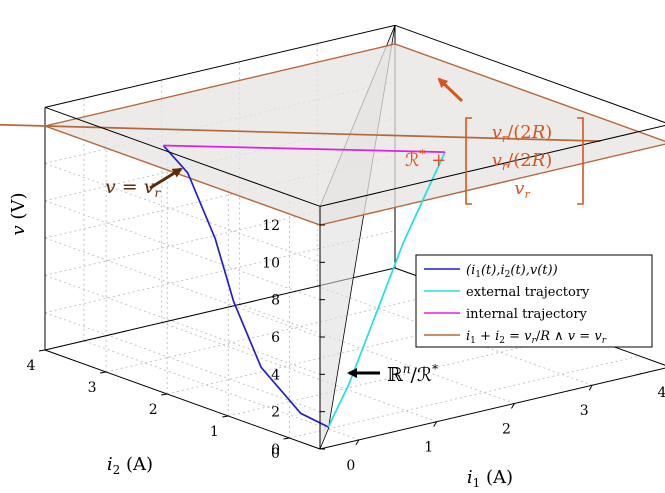 The height and width of the screenshot is (493, 665). What do you see at coordinates (166, 178) in the screenshot?
I see `plane-arrow` at bounding box center [166, 178].